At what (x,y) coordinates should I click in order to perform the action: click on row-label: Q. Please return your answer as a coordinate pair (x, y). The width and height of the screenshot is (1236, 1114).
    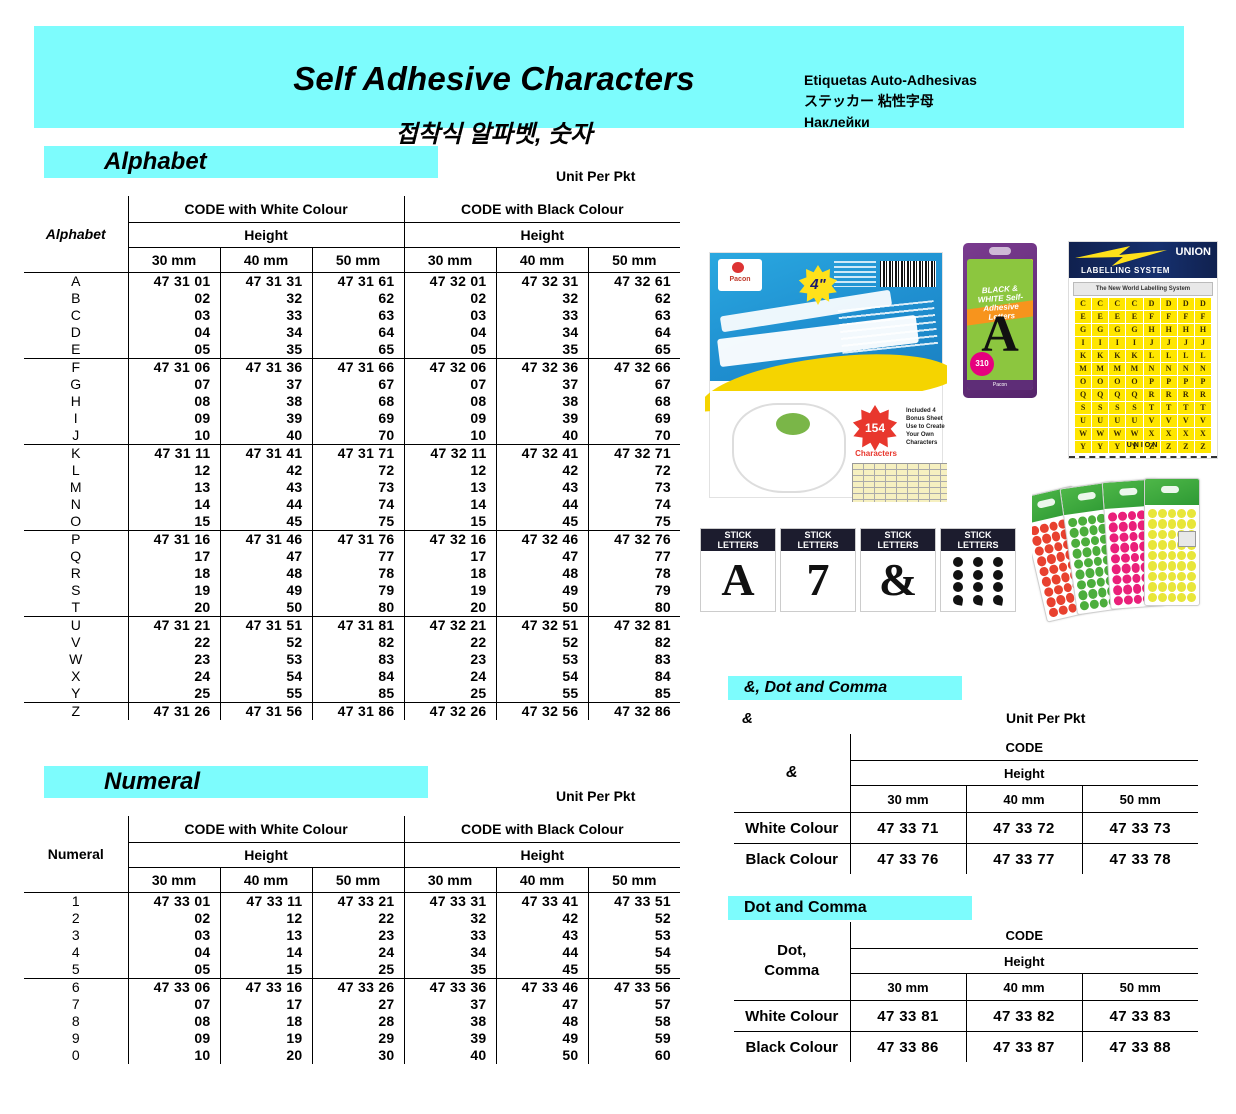
    Looking at the image, I should click on (76, 556).